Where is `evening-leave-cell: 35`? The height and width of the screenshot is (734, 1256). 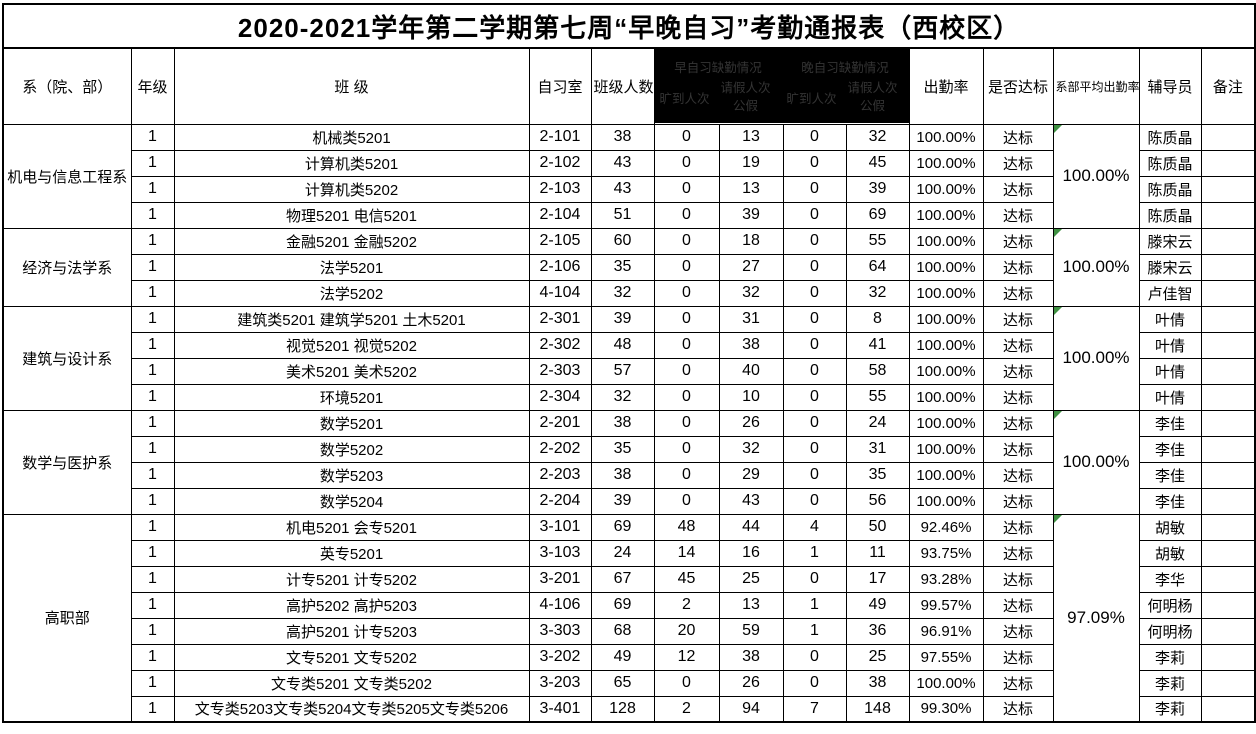 evening-leave-cell: 35 is located at coordinates (877, 475).